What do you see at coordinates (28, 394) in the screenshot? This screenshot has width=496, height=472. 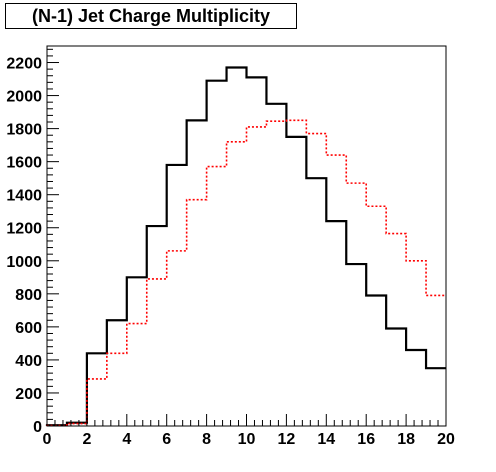 I see `y-tick-label: 200` at bounding box center [28, 394].